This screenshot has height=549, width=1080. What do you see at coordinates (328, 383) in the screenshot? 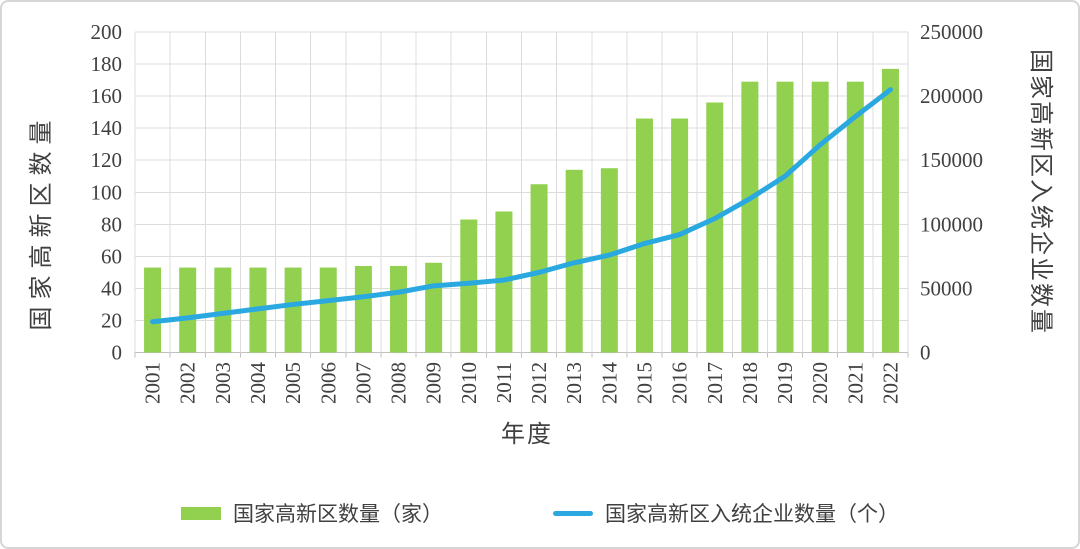
I see `x-category-label: 2006` at bounding box center [328, 383].